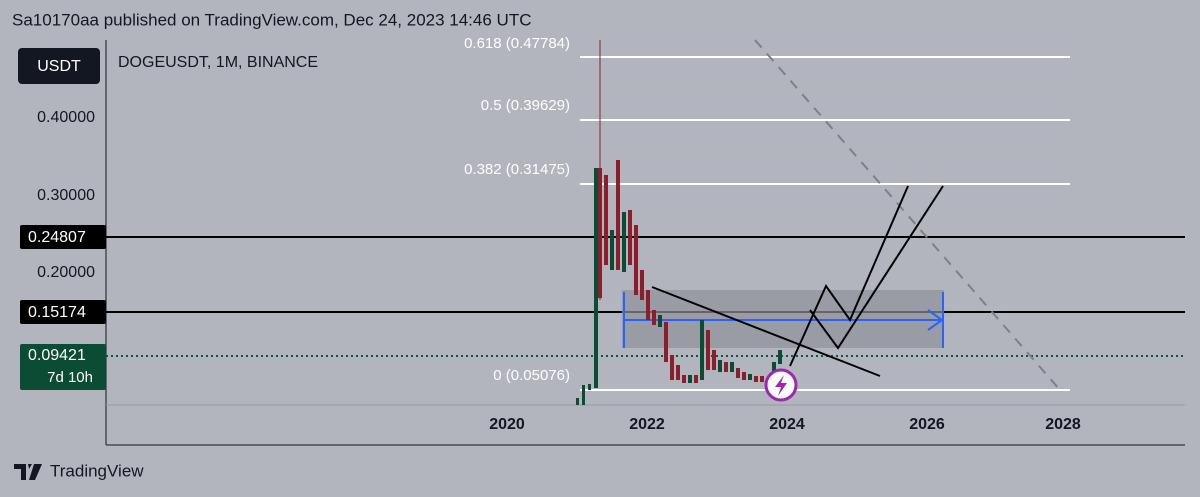  Describe the element at coordinates (787, 424) in the screenshot. I see `time-label: 2024` at that location.